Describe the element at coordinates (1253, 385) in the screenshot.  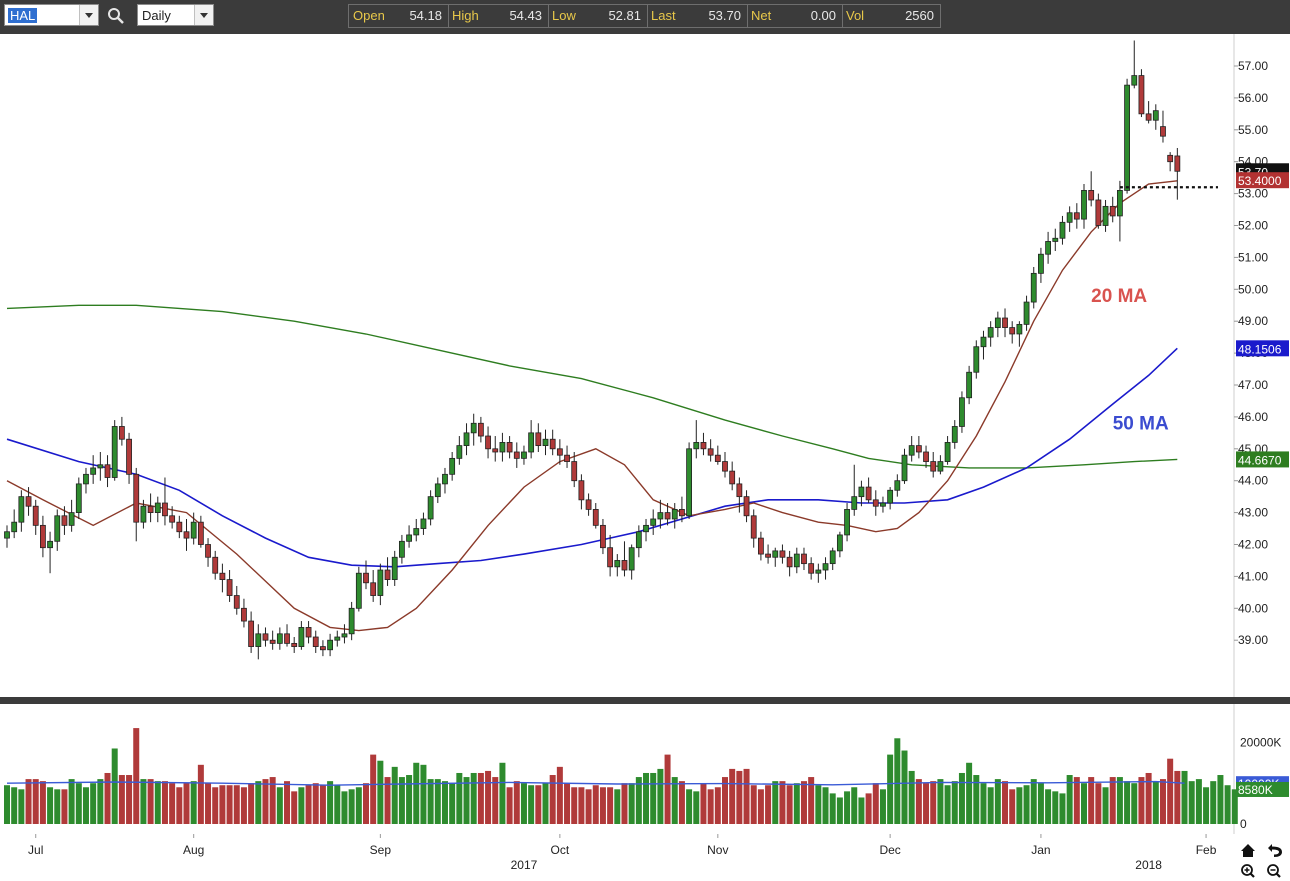
I see `price-tick-label: 47.00` at that location.